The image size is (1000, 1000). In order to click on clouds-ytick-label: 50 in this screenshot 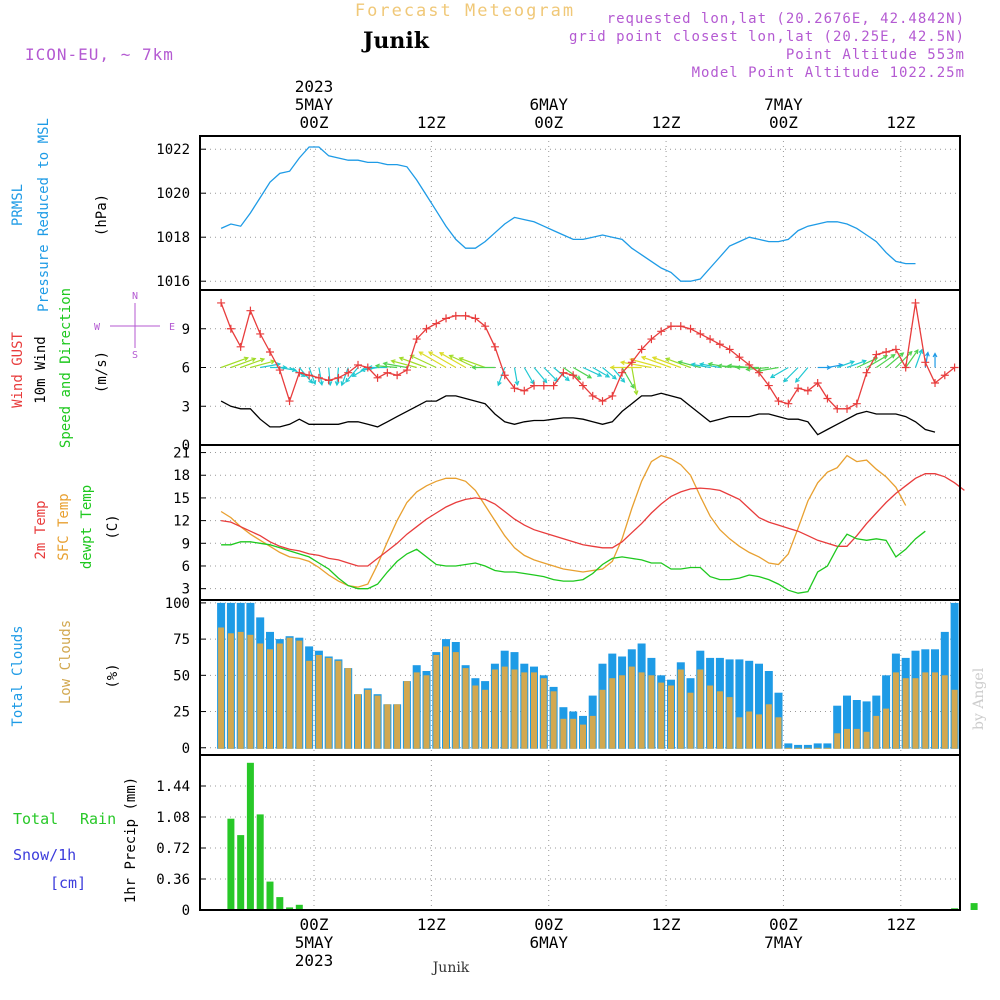, I will do `click(181, 676)`.